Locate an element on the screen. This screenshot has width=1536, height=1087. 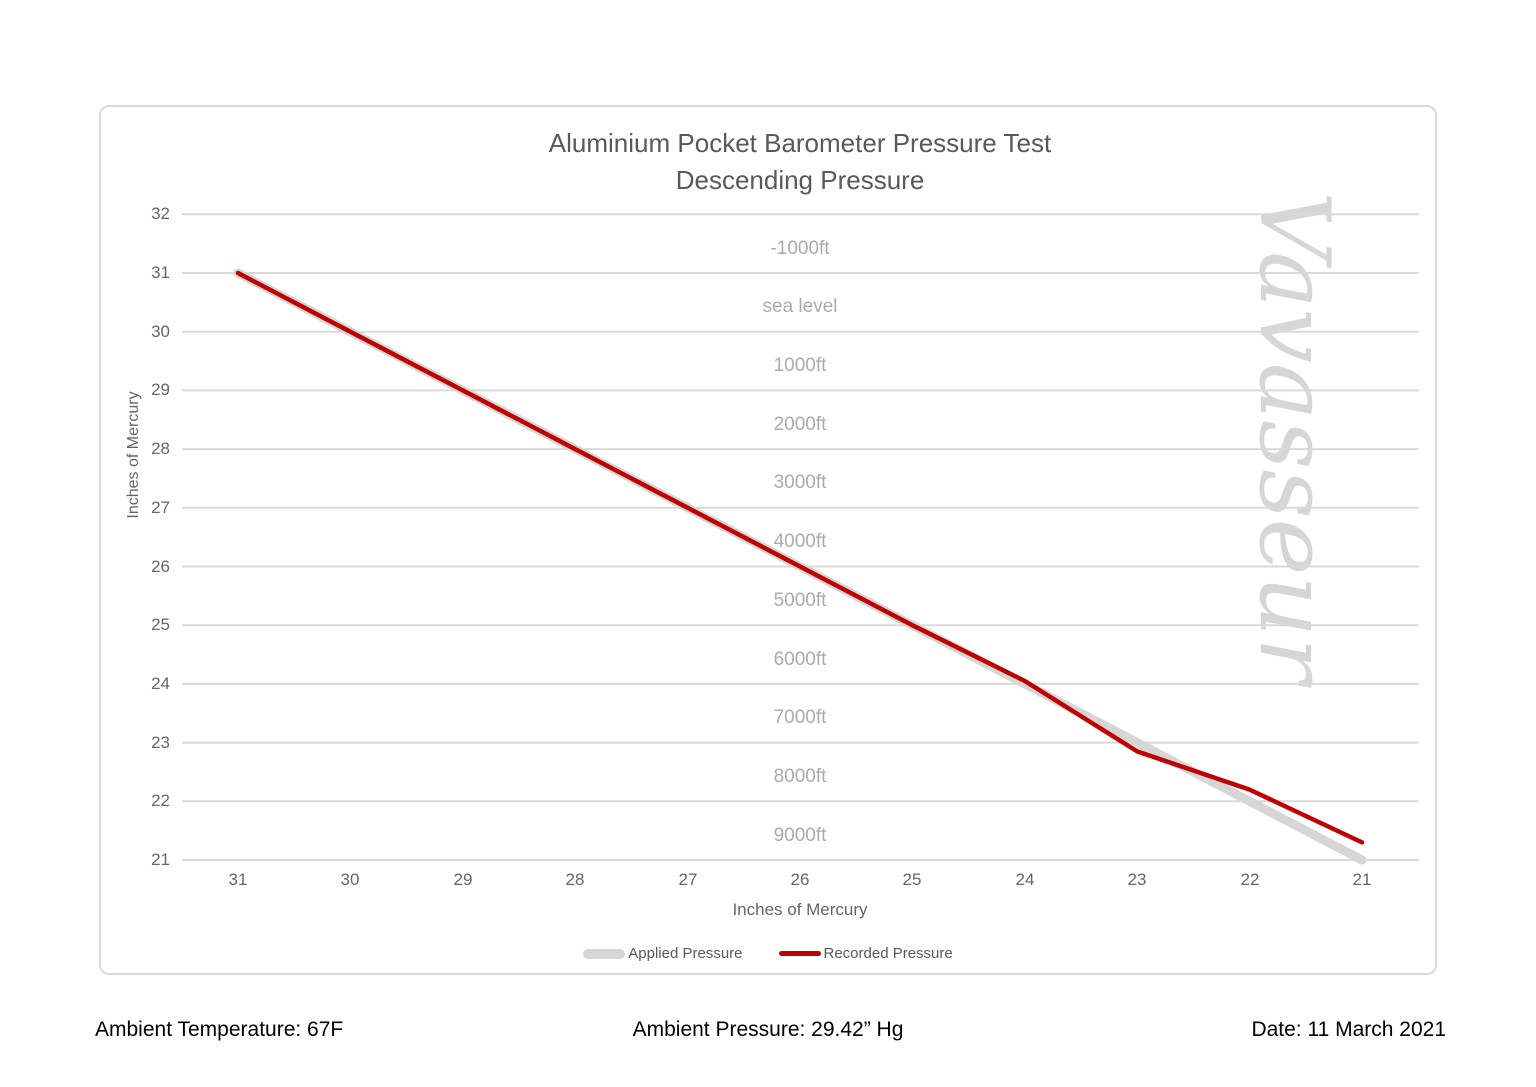
altitude-label-6000ft: 6000ft is located at coordinates (800, 659).